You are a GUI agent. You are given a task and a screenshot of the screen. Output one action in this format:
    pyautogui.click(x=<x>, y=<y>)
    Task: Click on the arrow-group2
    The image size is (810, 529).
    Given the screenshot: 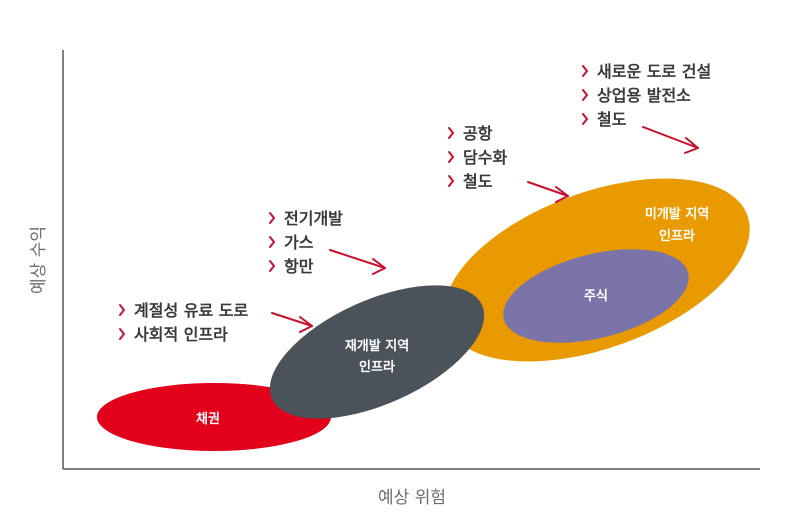 What is the action you would take?
    pyautogui.click(x=357, y=262)
    